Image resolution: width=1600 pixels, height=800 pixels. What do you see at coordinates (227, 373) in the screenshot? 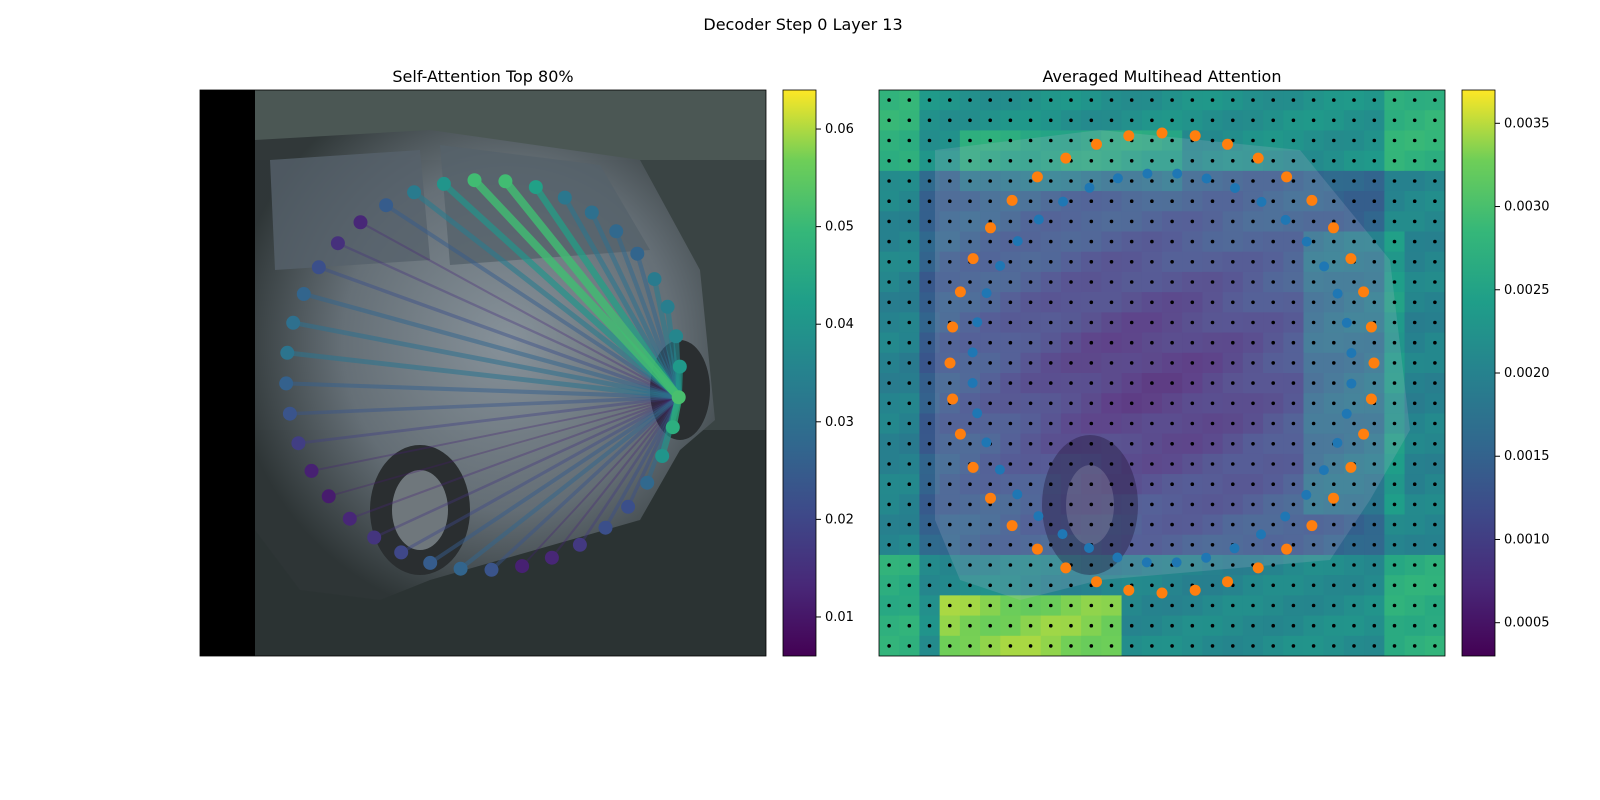
I see `left-black-strip` at bounding box center [227, 373].